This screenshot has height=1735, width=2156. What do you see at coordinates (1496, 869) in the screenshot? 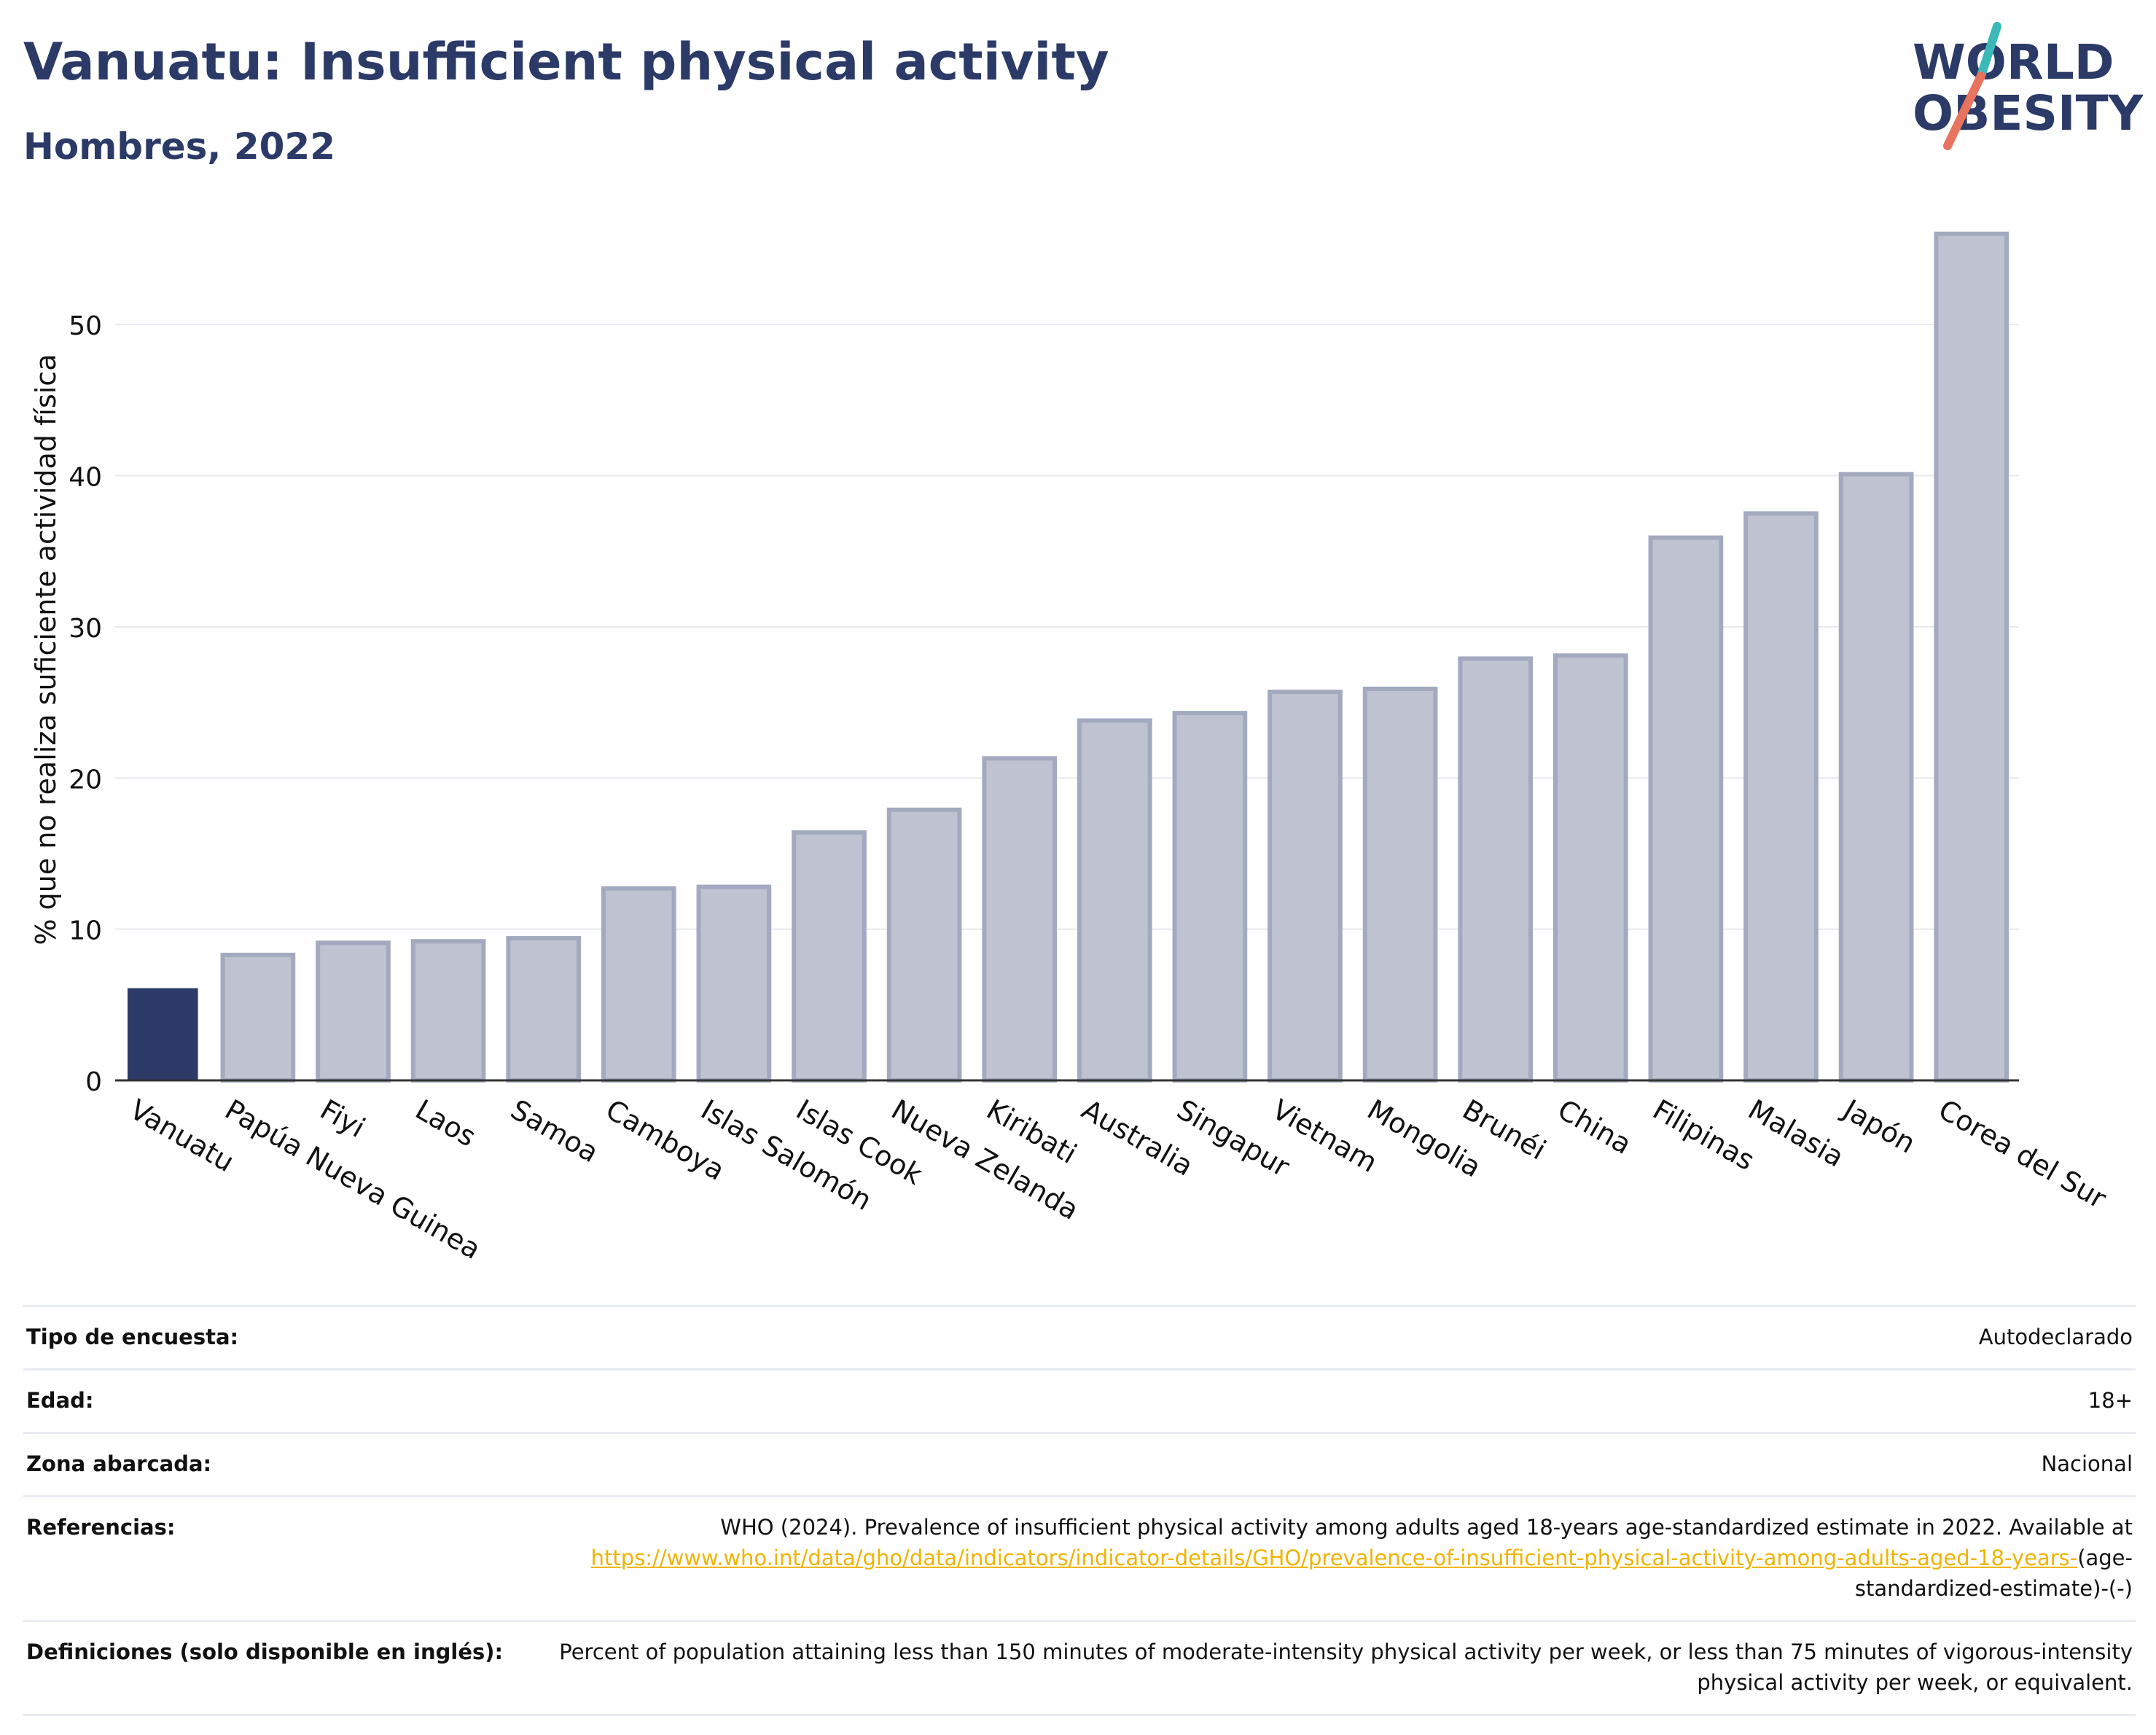
I see `bar-brun-i` at bounding box center [1496, 869].